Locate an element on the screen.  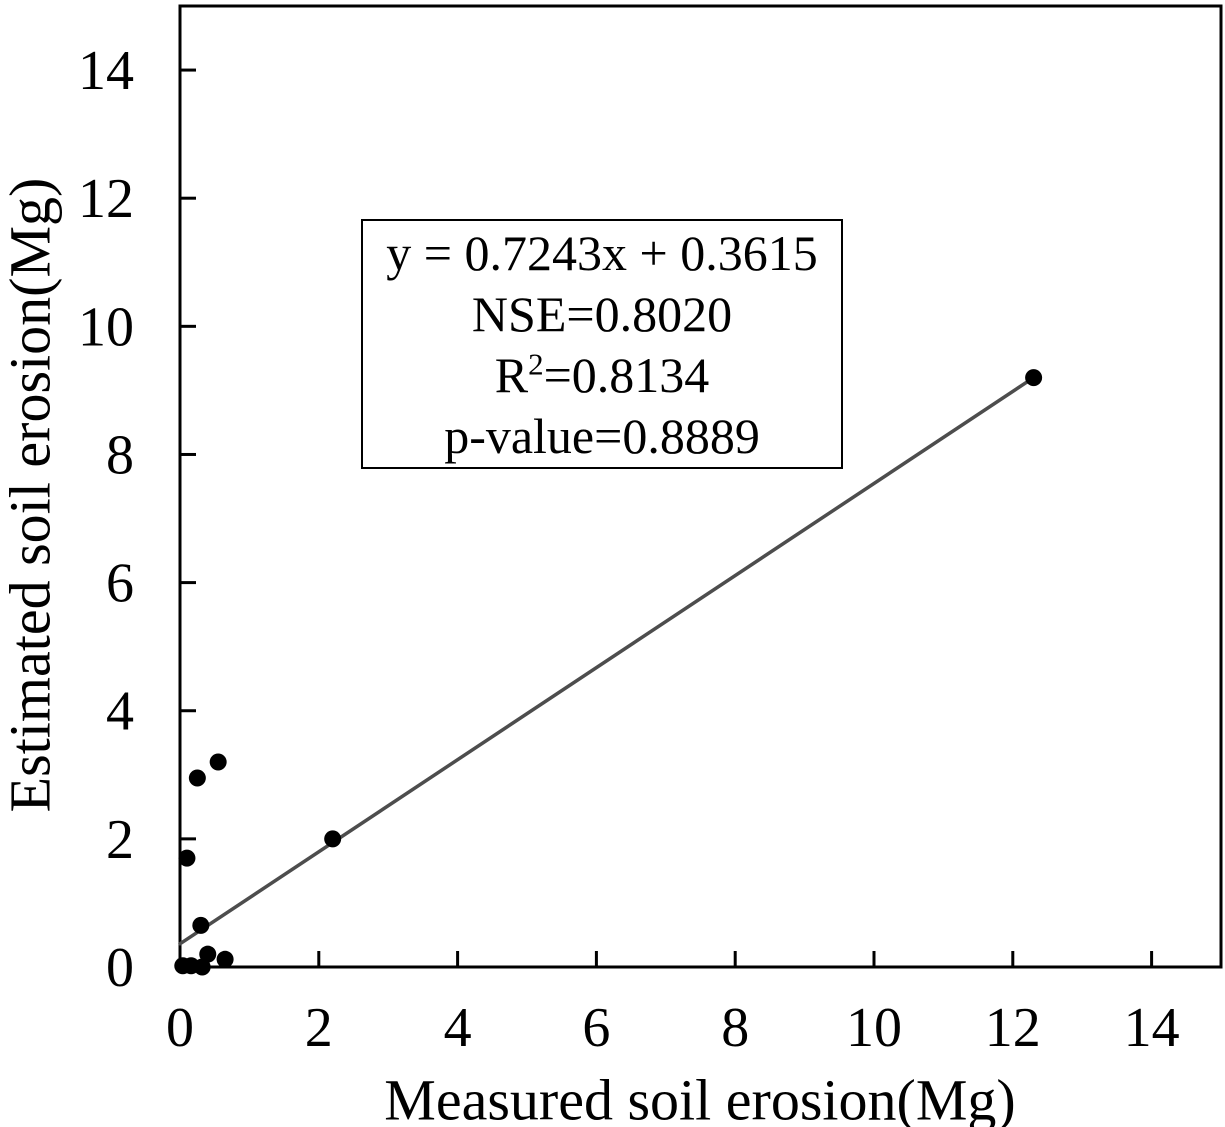
x-tick-label: 10 is located at coordinates (874, 1028).